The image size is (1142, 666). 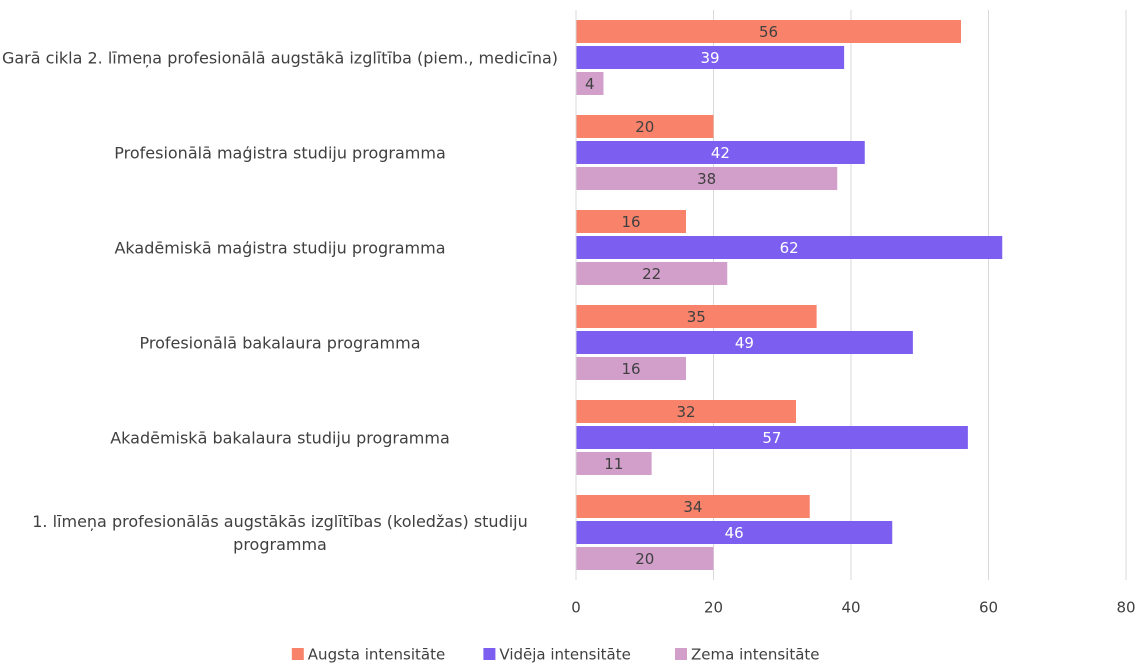 What do you see at coordinates (376, 655) in the screenshot?
I see `legend-label: Augsta intensitāte` at bounding box center [376, 655].